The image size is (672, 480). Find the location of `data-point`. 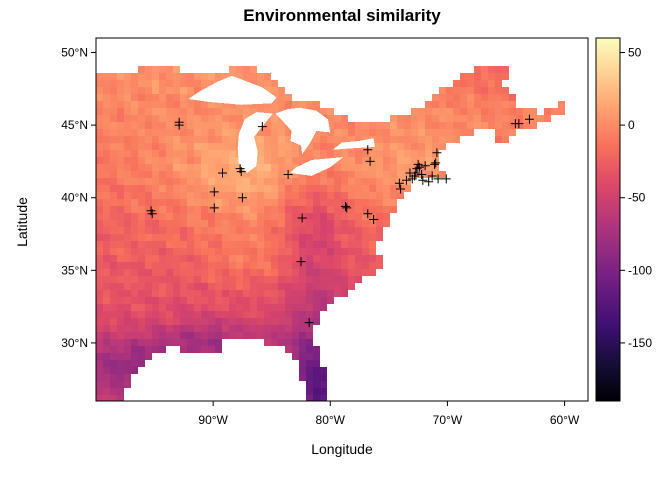

data-point is located at coordinates (410, 173).